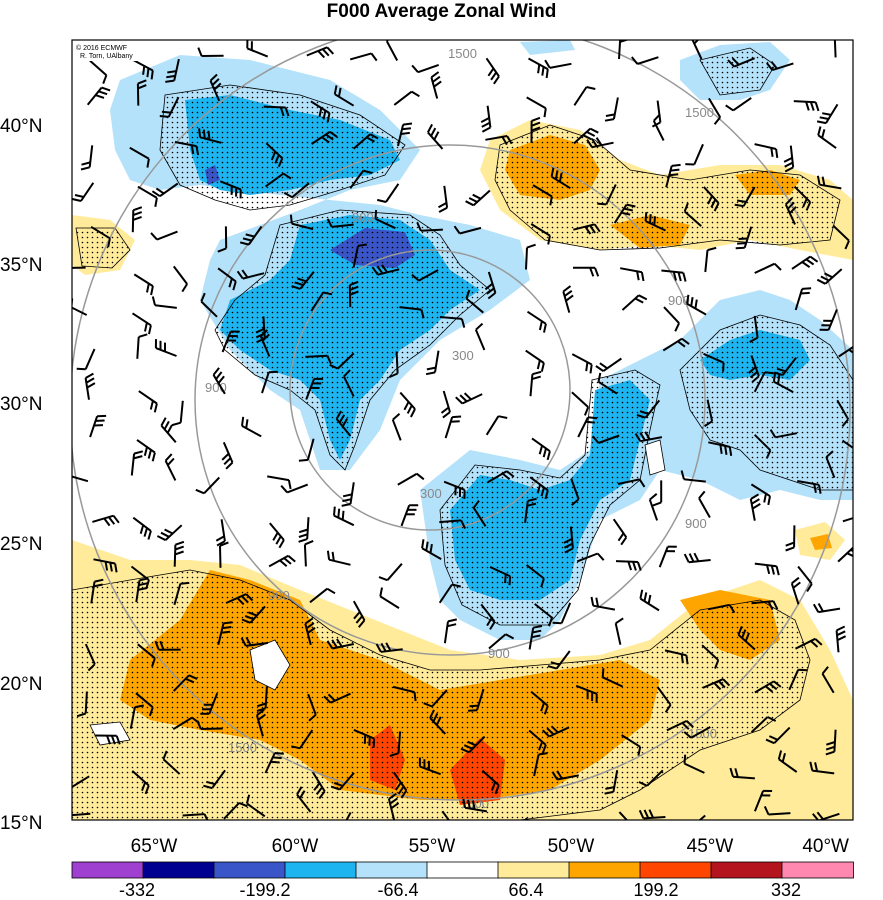  Describe the element at coordinates (821, 542) in the screenshot. I see `east-small-orange` at that location.